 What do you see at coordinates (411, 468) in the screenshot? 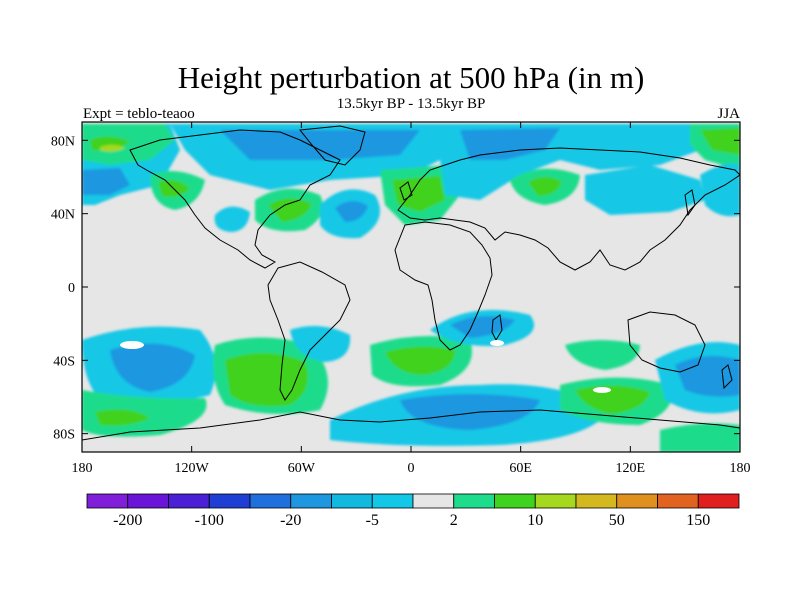
I see `x-tick-label: 0` at bounding box center [411, 468].